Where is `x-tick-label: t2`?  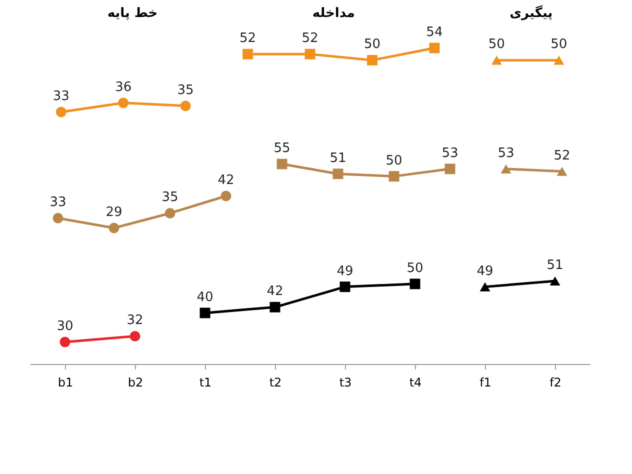
x-tick-label: t2 is located at coordinates (275, 383).